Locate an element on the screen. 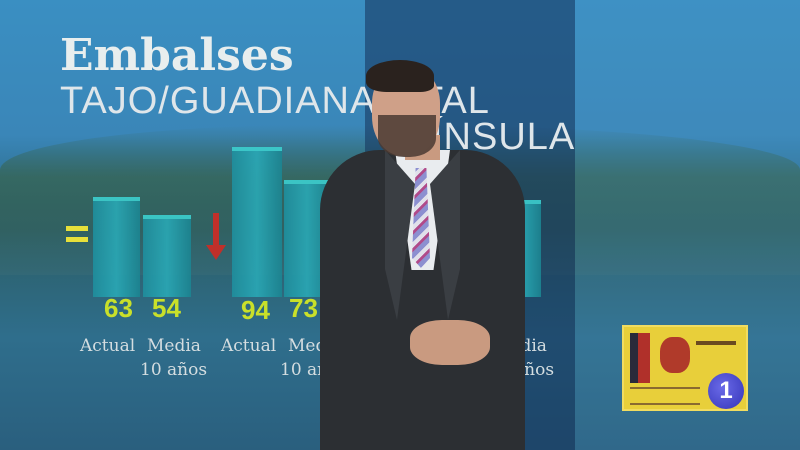  ministry-logo: 1 is located at coordinates (685, 368).